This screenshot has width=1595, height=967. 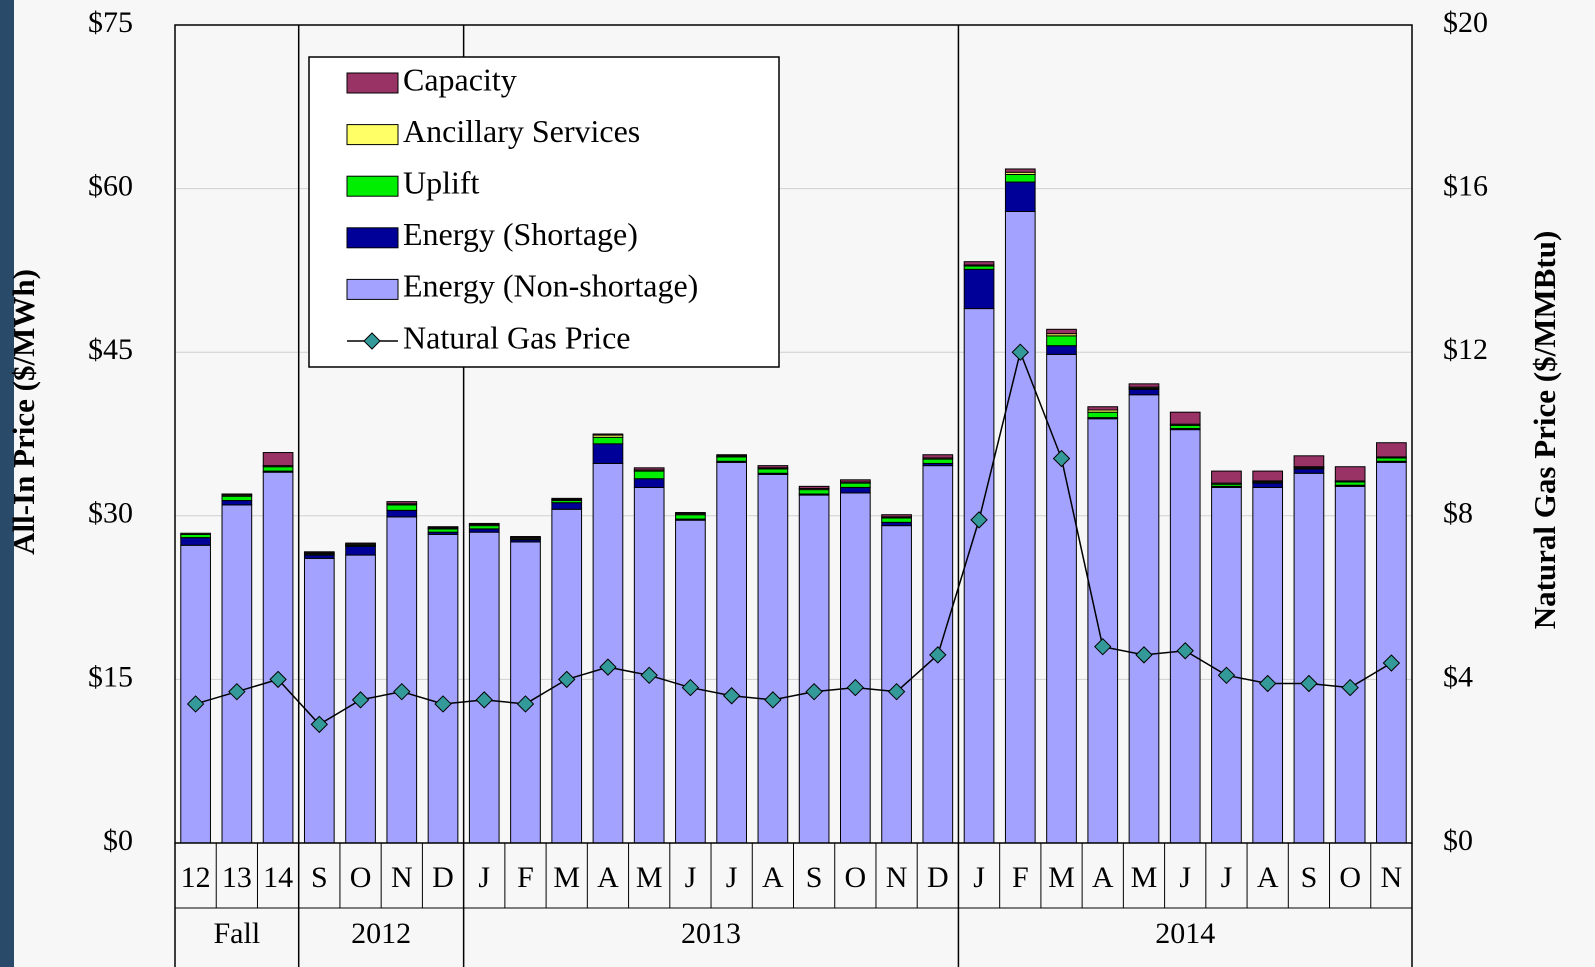 What do you see at coordinates (110, 676) in the screenshot?
I see `y-tick-label: $15` at bounding box center [110, 676].